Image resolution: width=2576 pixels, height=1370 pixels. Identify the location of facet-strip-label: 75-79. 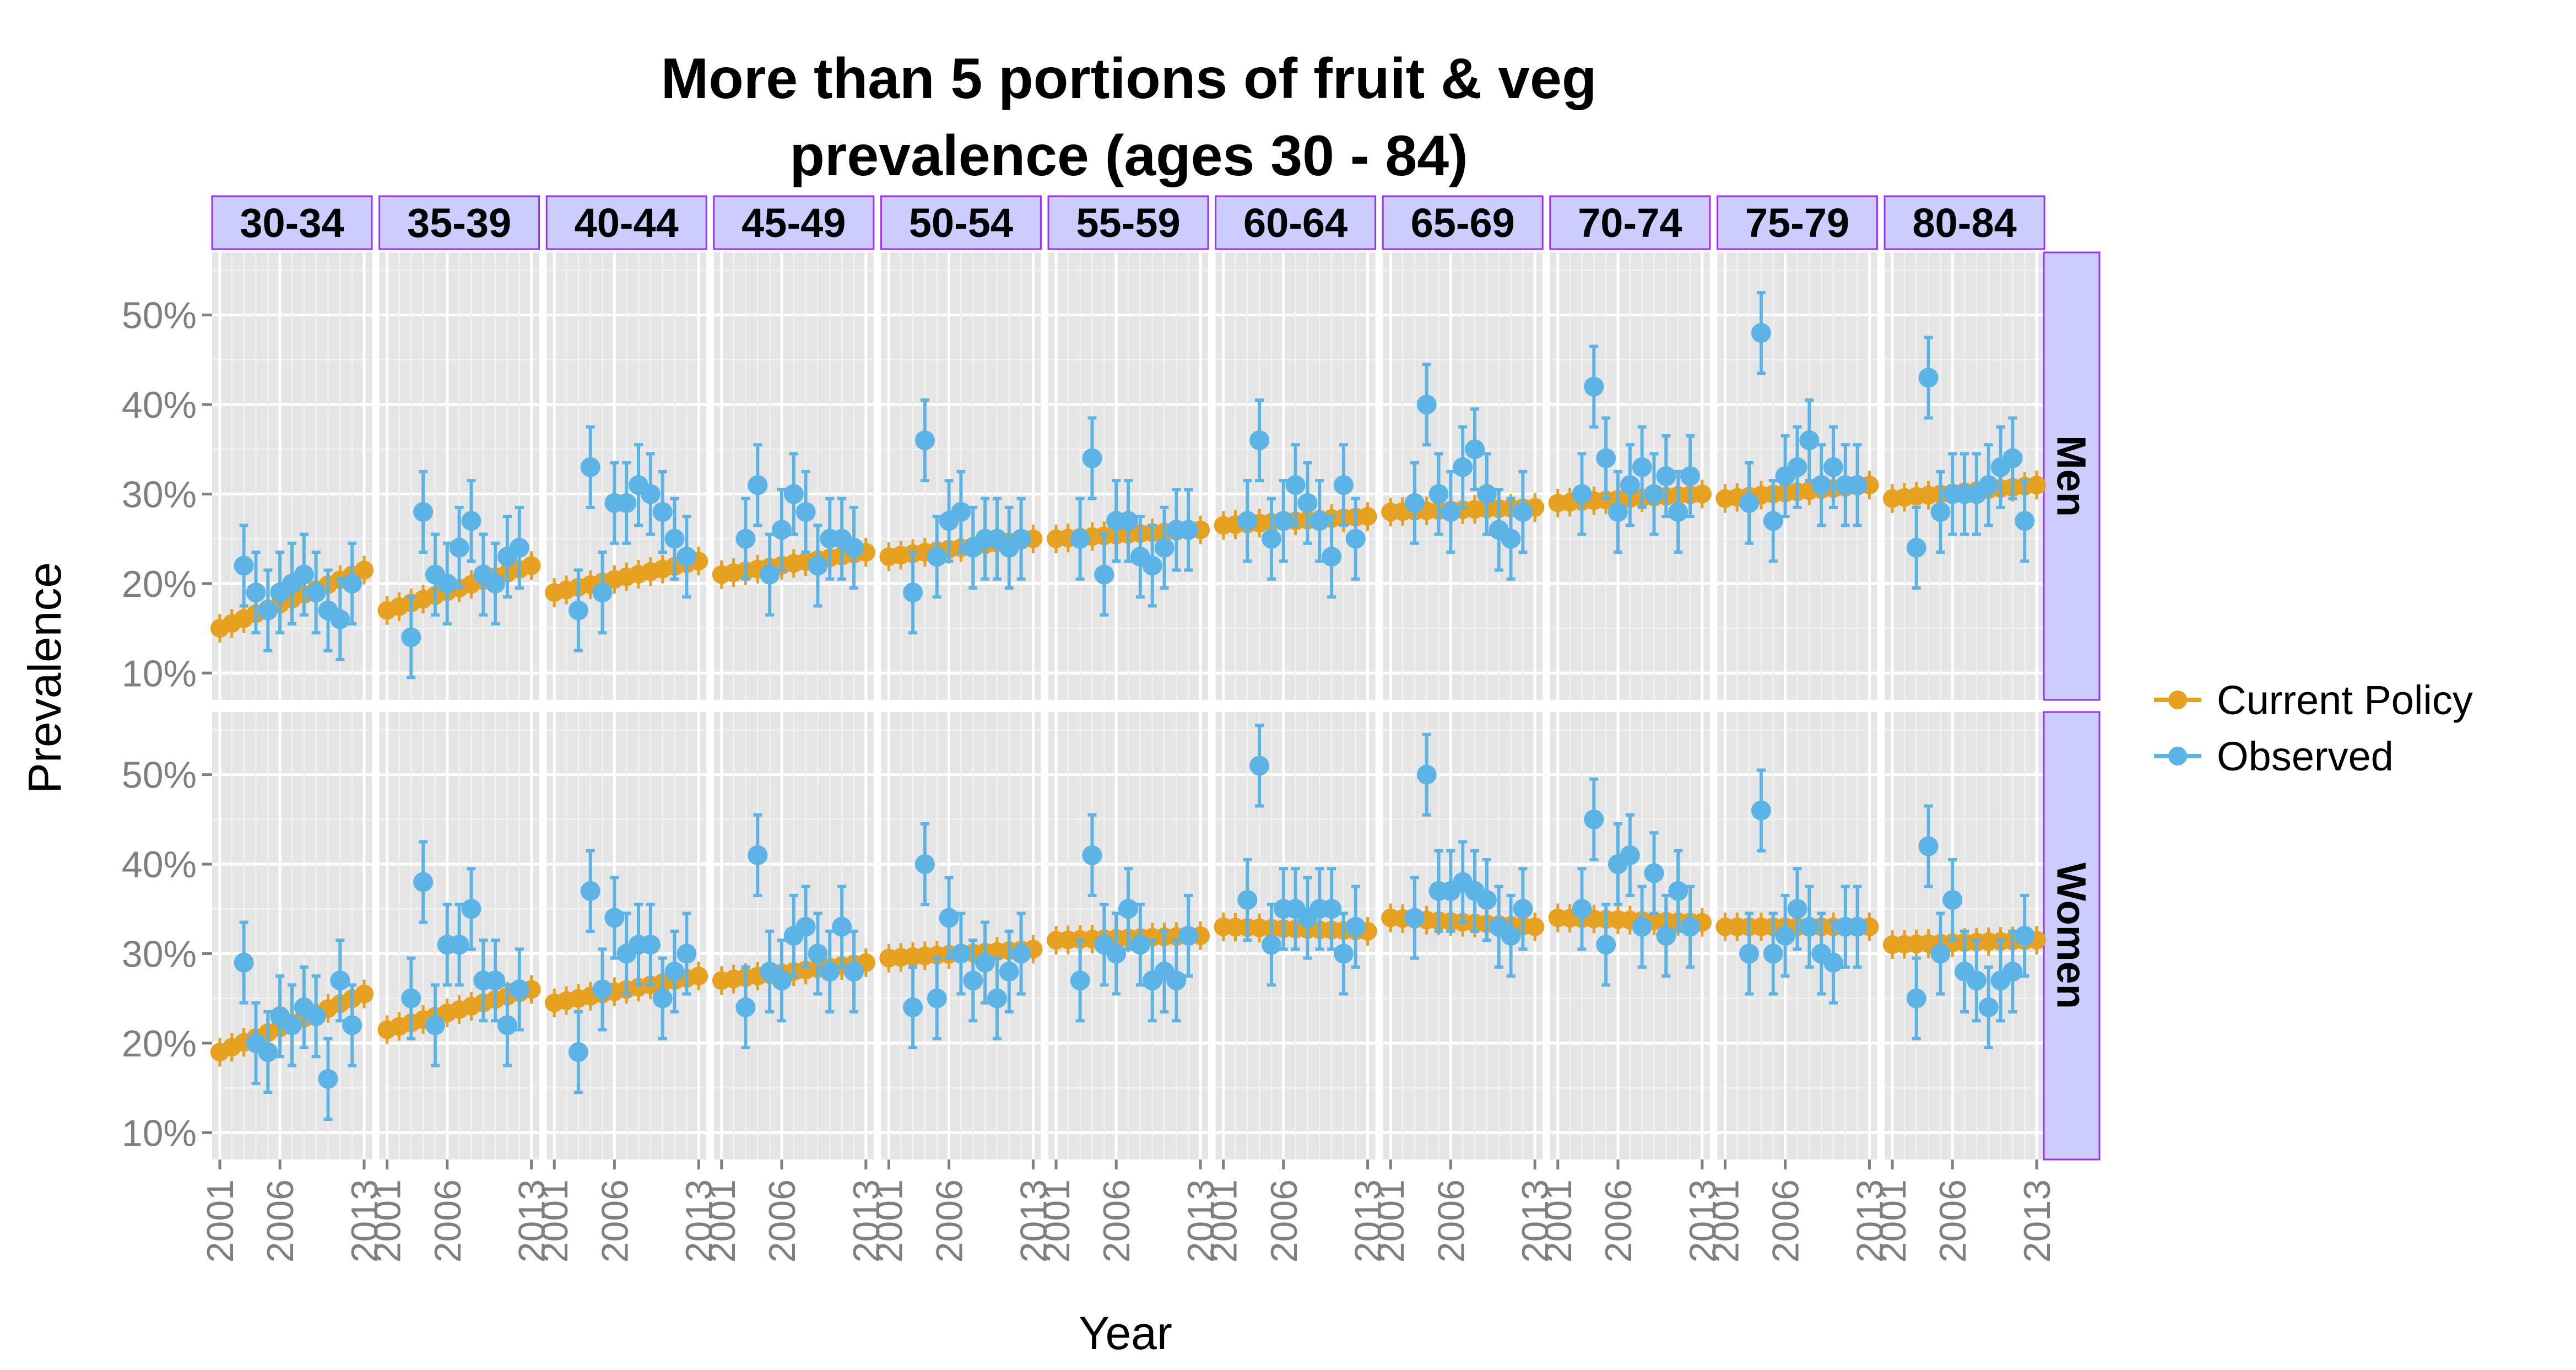
(1797, 223).